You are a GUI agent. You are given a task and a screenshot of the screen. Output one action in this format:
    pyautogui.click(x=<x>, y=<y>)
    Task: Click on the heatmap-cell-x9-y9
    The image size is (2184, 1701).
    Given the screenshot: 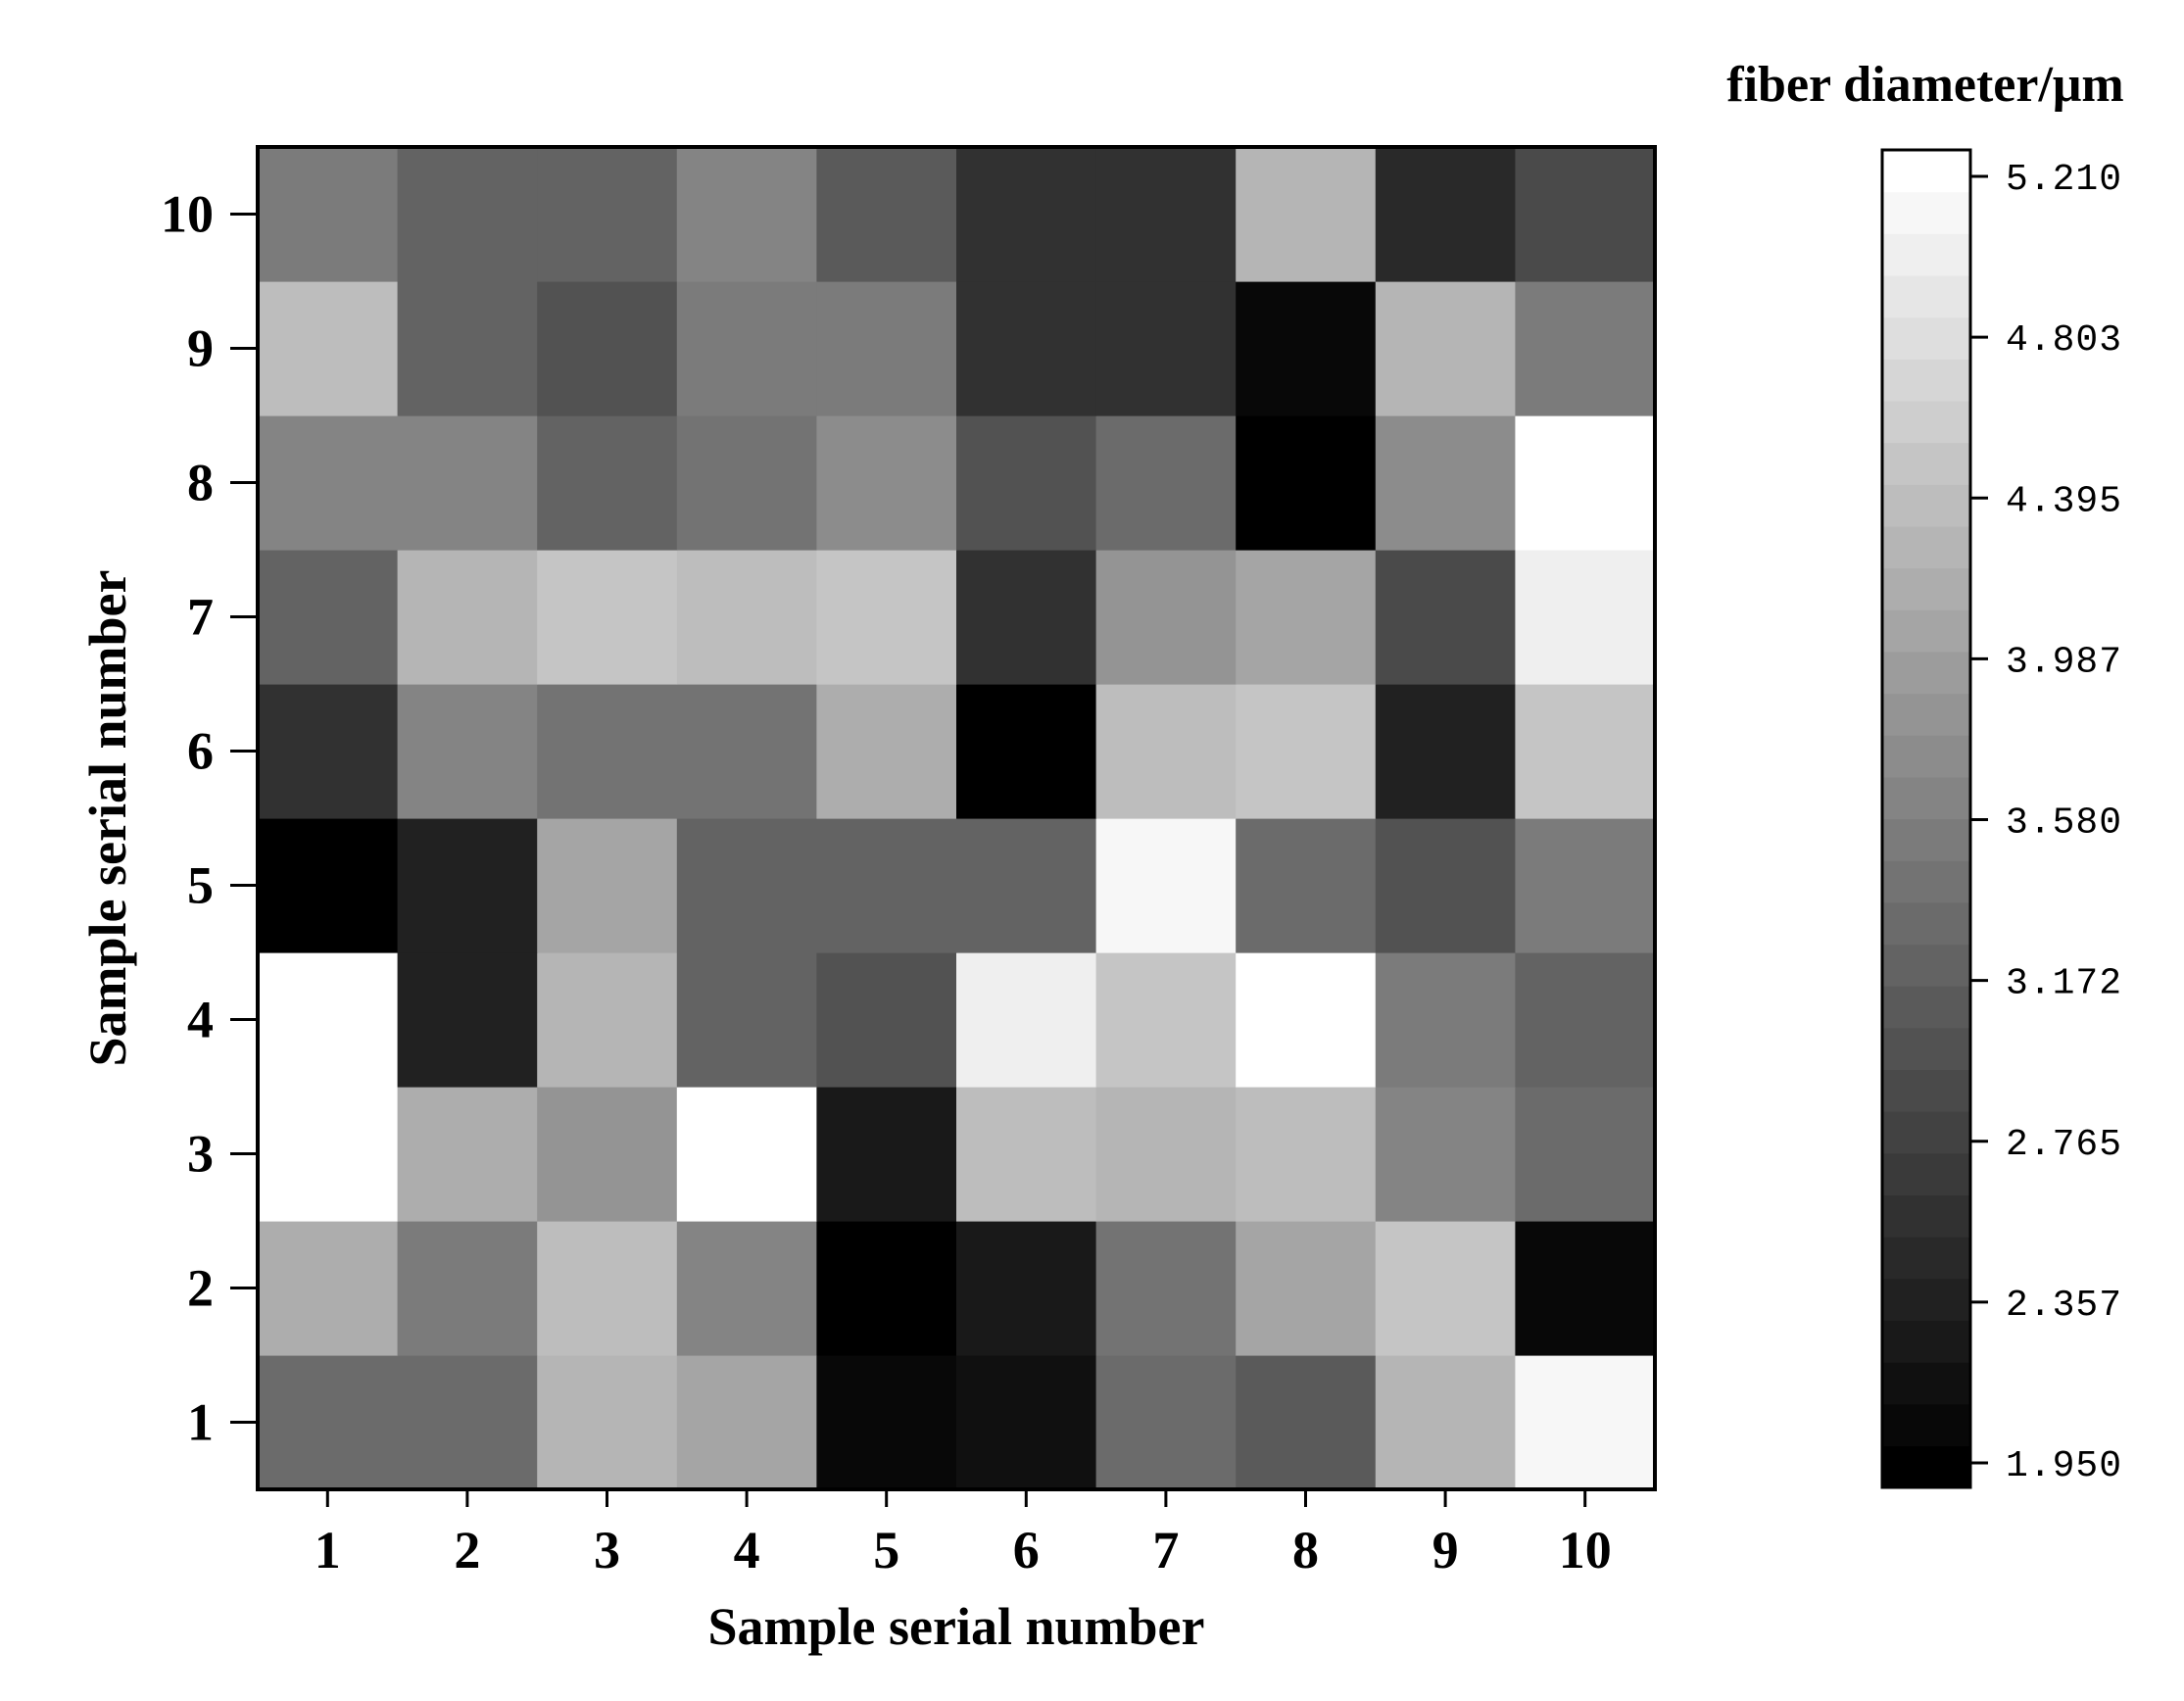 What is the action you would take?
    pyautogui.click(x=1445, y=348)
    